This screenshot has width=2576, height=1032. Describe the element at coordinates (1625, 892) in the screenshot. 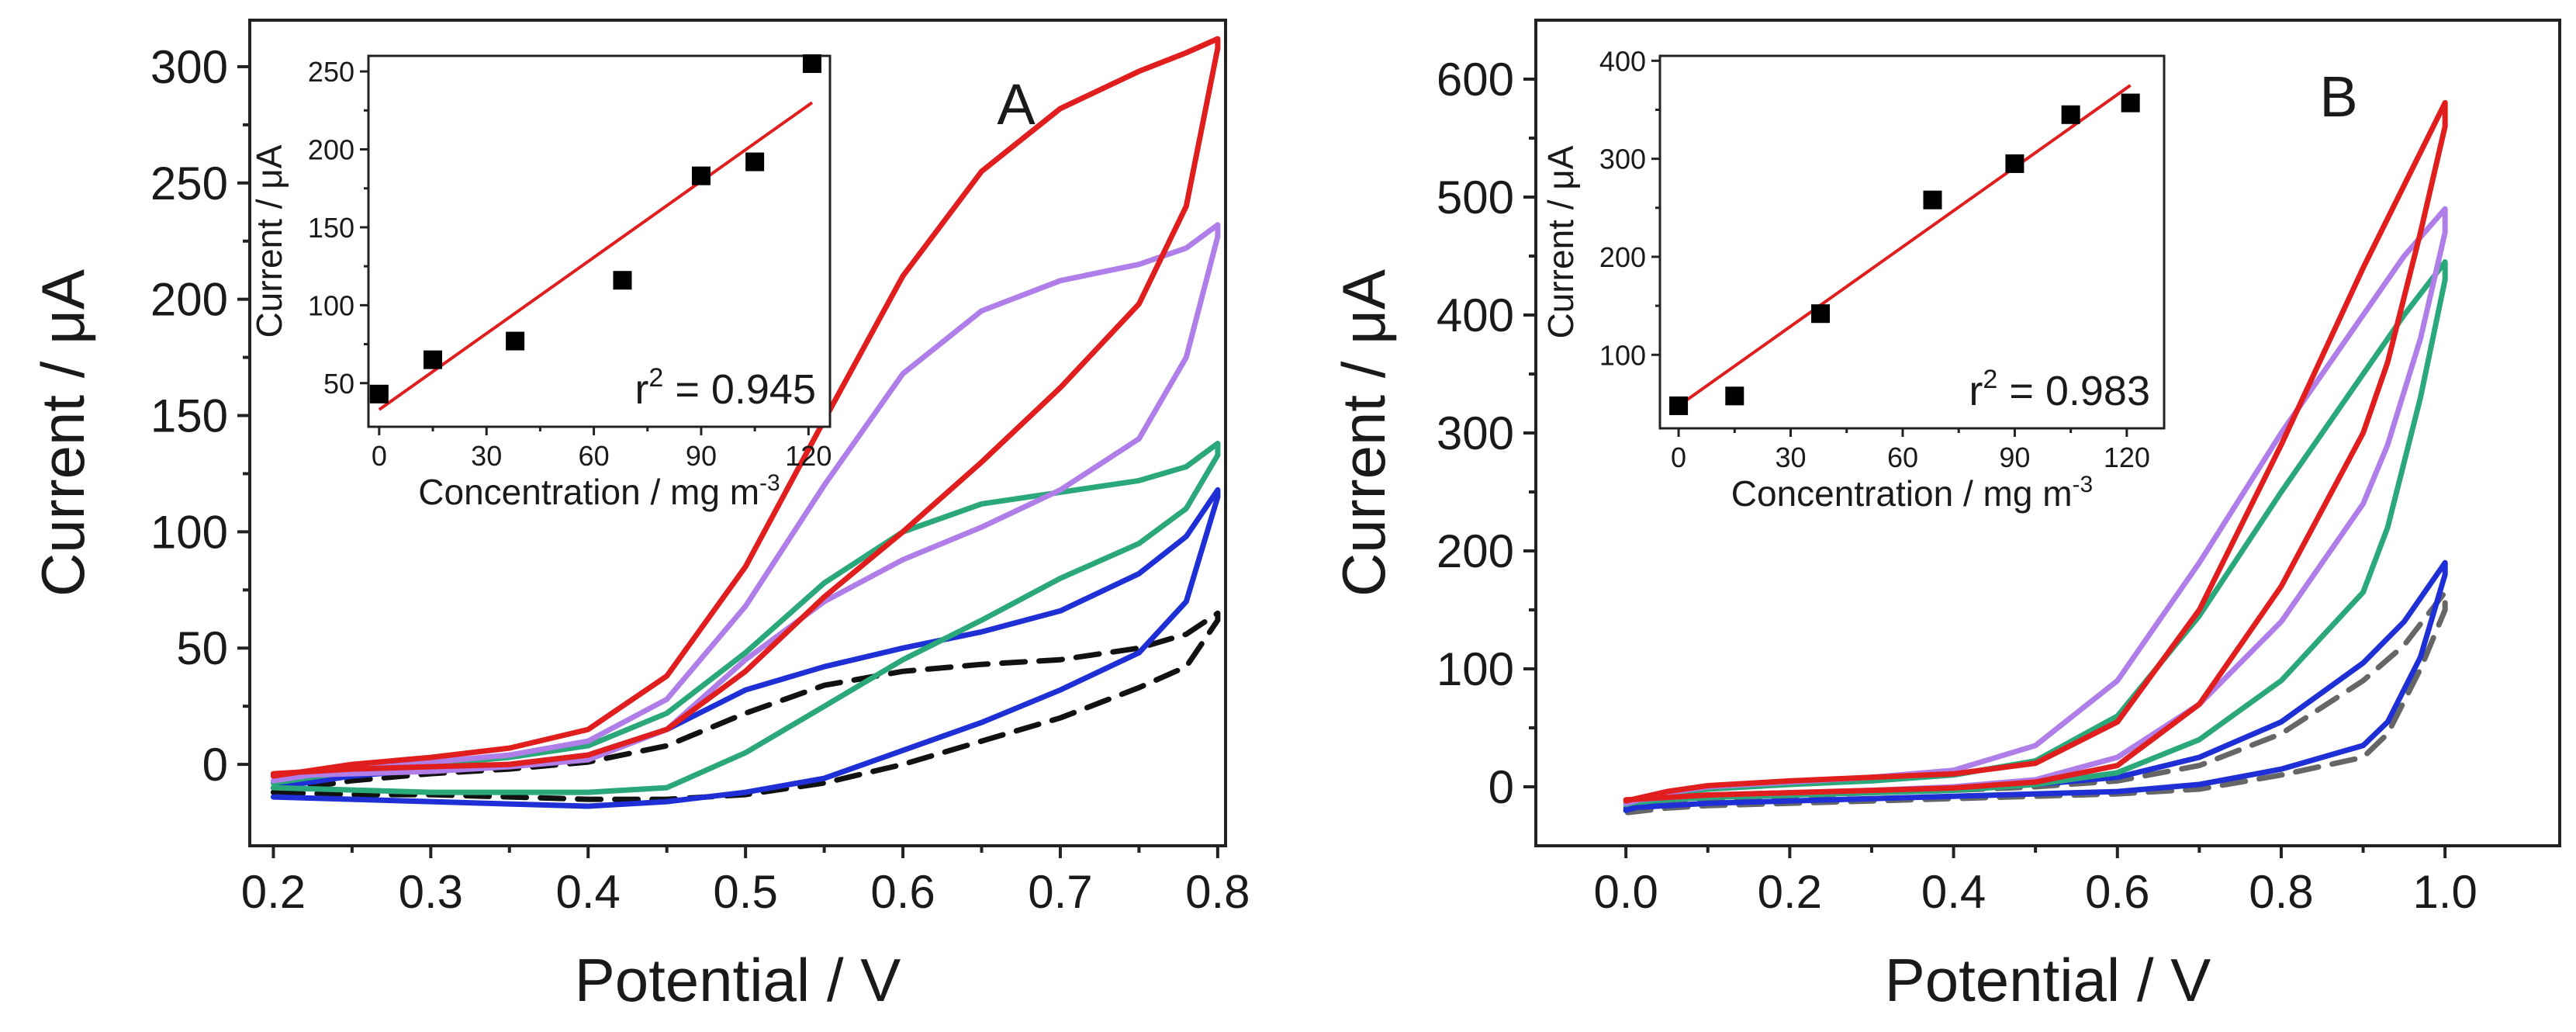

I see `x-tick-label: 0.0` at that location.